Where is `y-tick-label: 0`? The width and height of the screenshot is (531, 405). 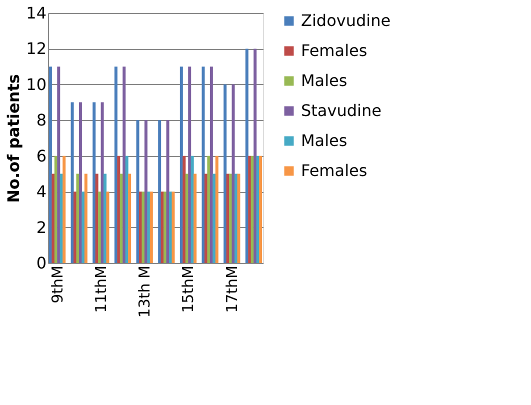
y-tick-label: 0 is located at coordinates (41, 263).